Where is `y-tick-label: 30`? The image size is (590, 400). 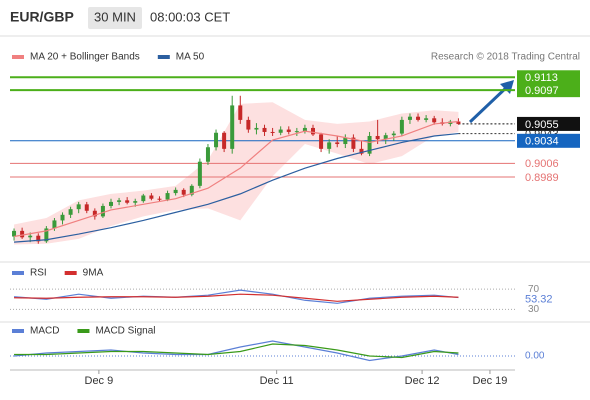 y-tick-label: 30 is located at coordinates (534, 309).